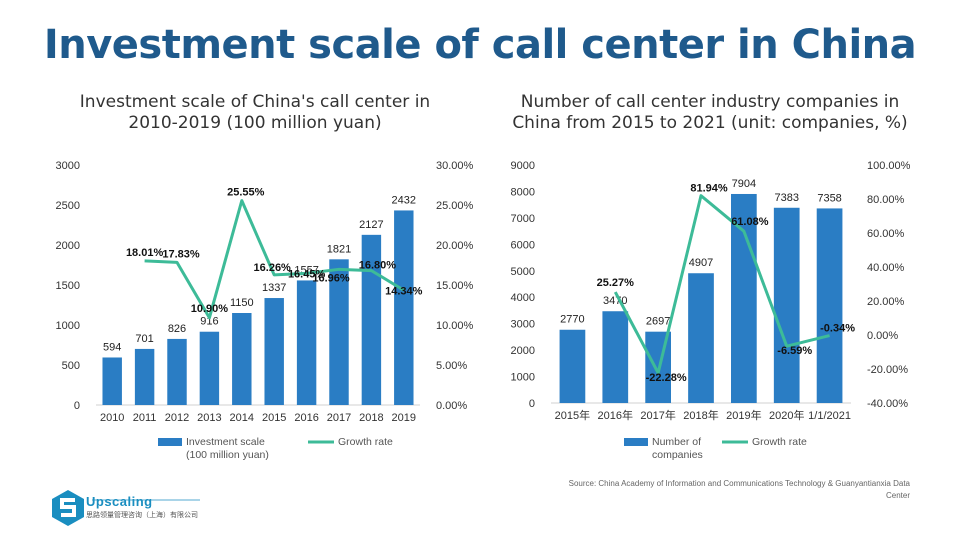 Image resolution: width=960 pixels, height=540 pixels. I want to click on c1-left-tick: 500, so click(71, 366).